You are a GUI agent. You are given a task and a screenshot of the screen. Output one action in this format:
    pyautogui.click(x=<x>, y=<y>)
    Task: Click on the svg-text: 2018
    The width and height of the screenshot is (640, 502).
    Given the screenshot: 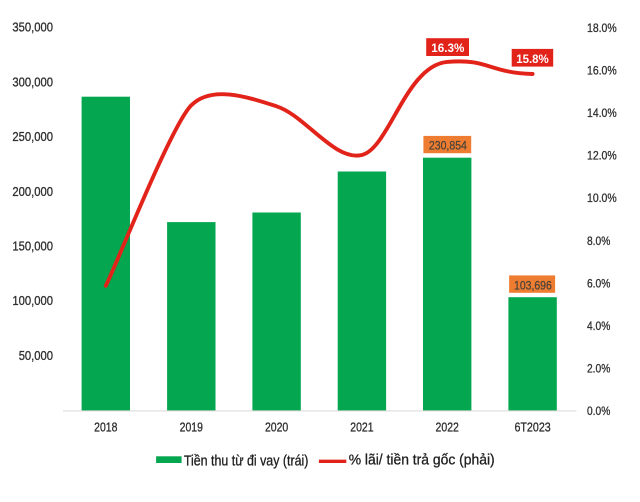 What is the action you would take?
    pyautogui.click(x=105, y=426)
    